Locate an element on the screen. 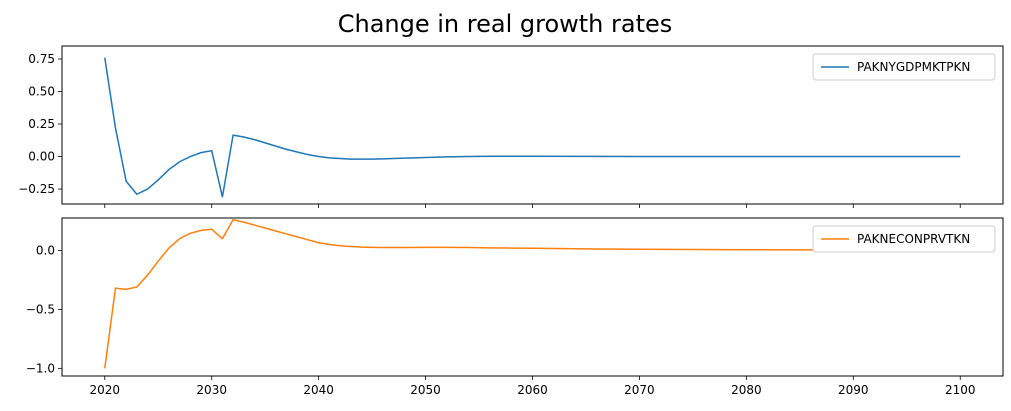 The width and height of the screenshot is (1011, 411). y-tick-label: −0.25 is located at coordinates (36, 189).